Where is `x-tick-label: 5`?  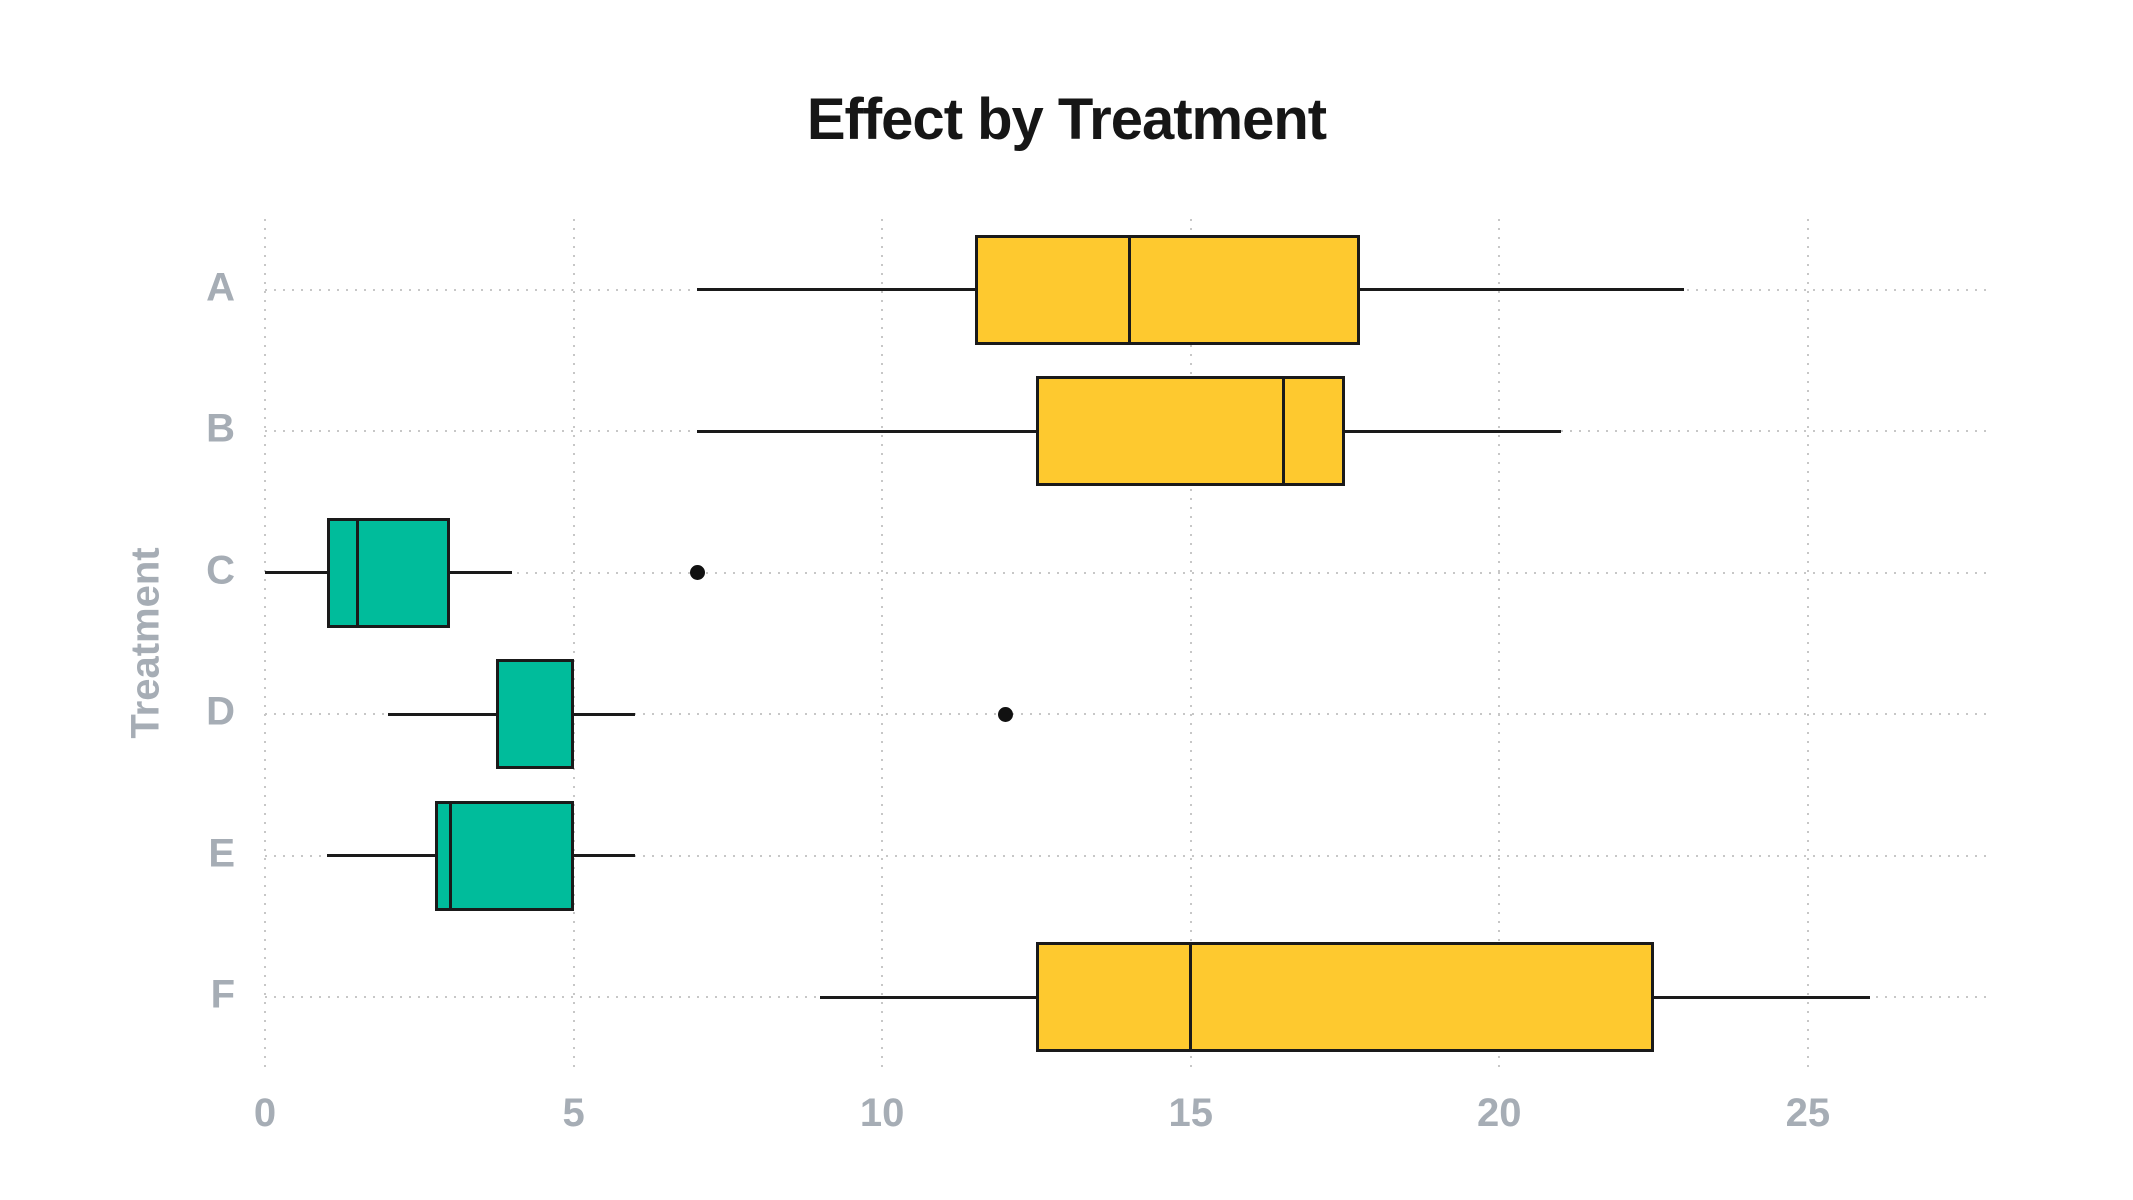
x-tick-label: 5 is located at coordinates (573, 1113).